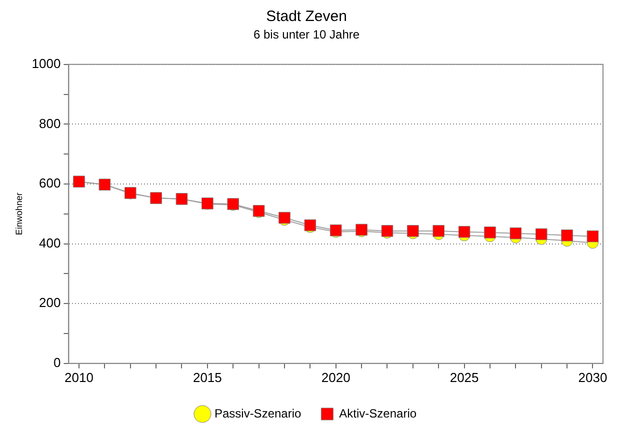 This screenshot has height=434, width=623. Describe the element at coordinates (306, 17) in the screenshot. I see `chart-title: Stadt Zeven` at that location.